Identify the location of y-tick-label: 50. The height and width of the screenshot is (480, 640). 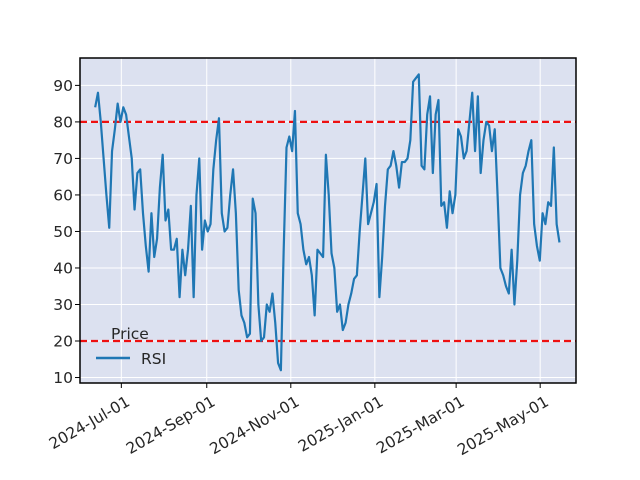
(63, 232).